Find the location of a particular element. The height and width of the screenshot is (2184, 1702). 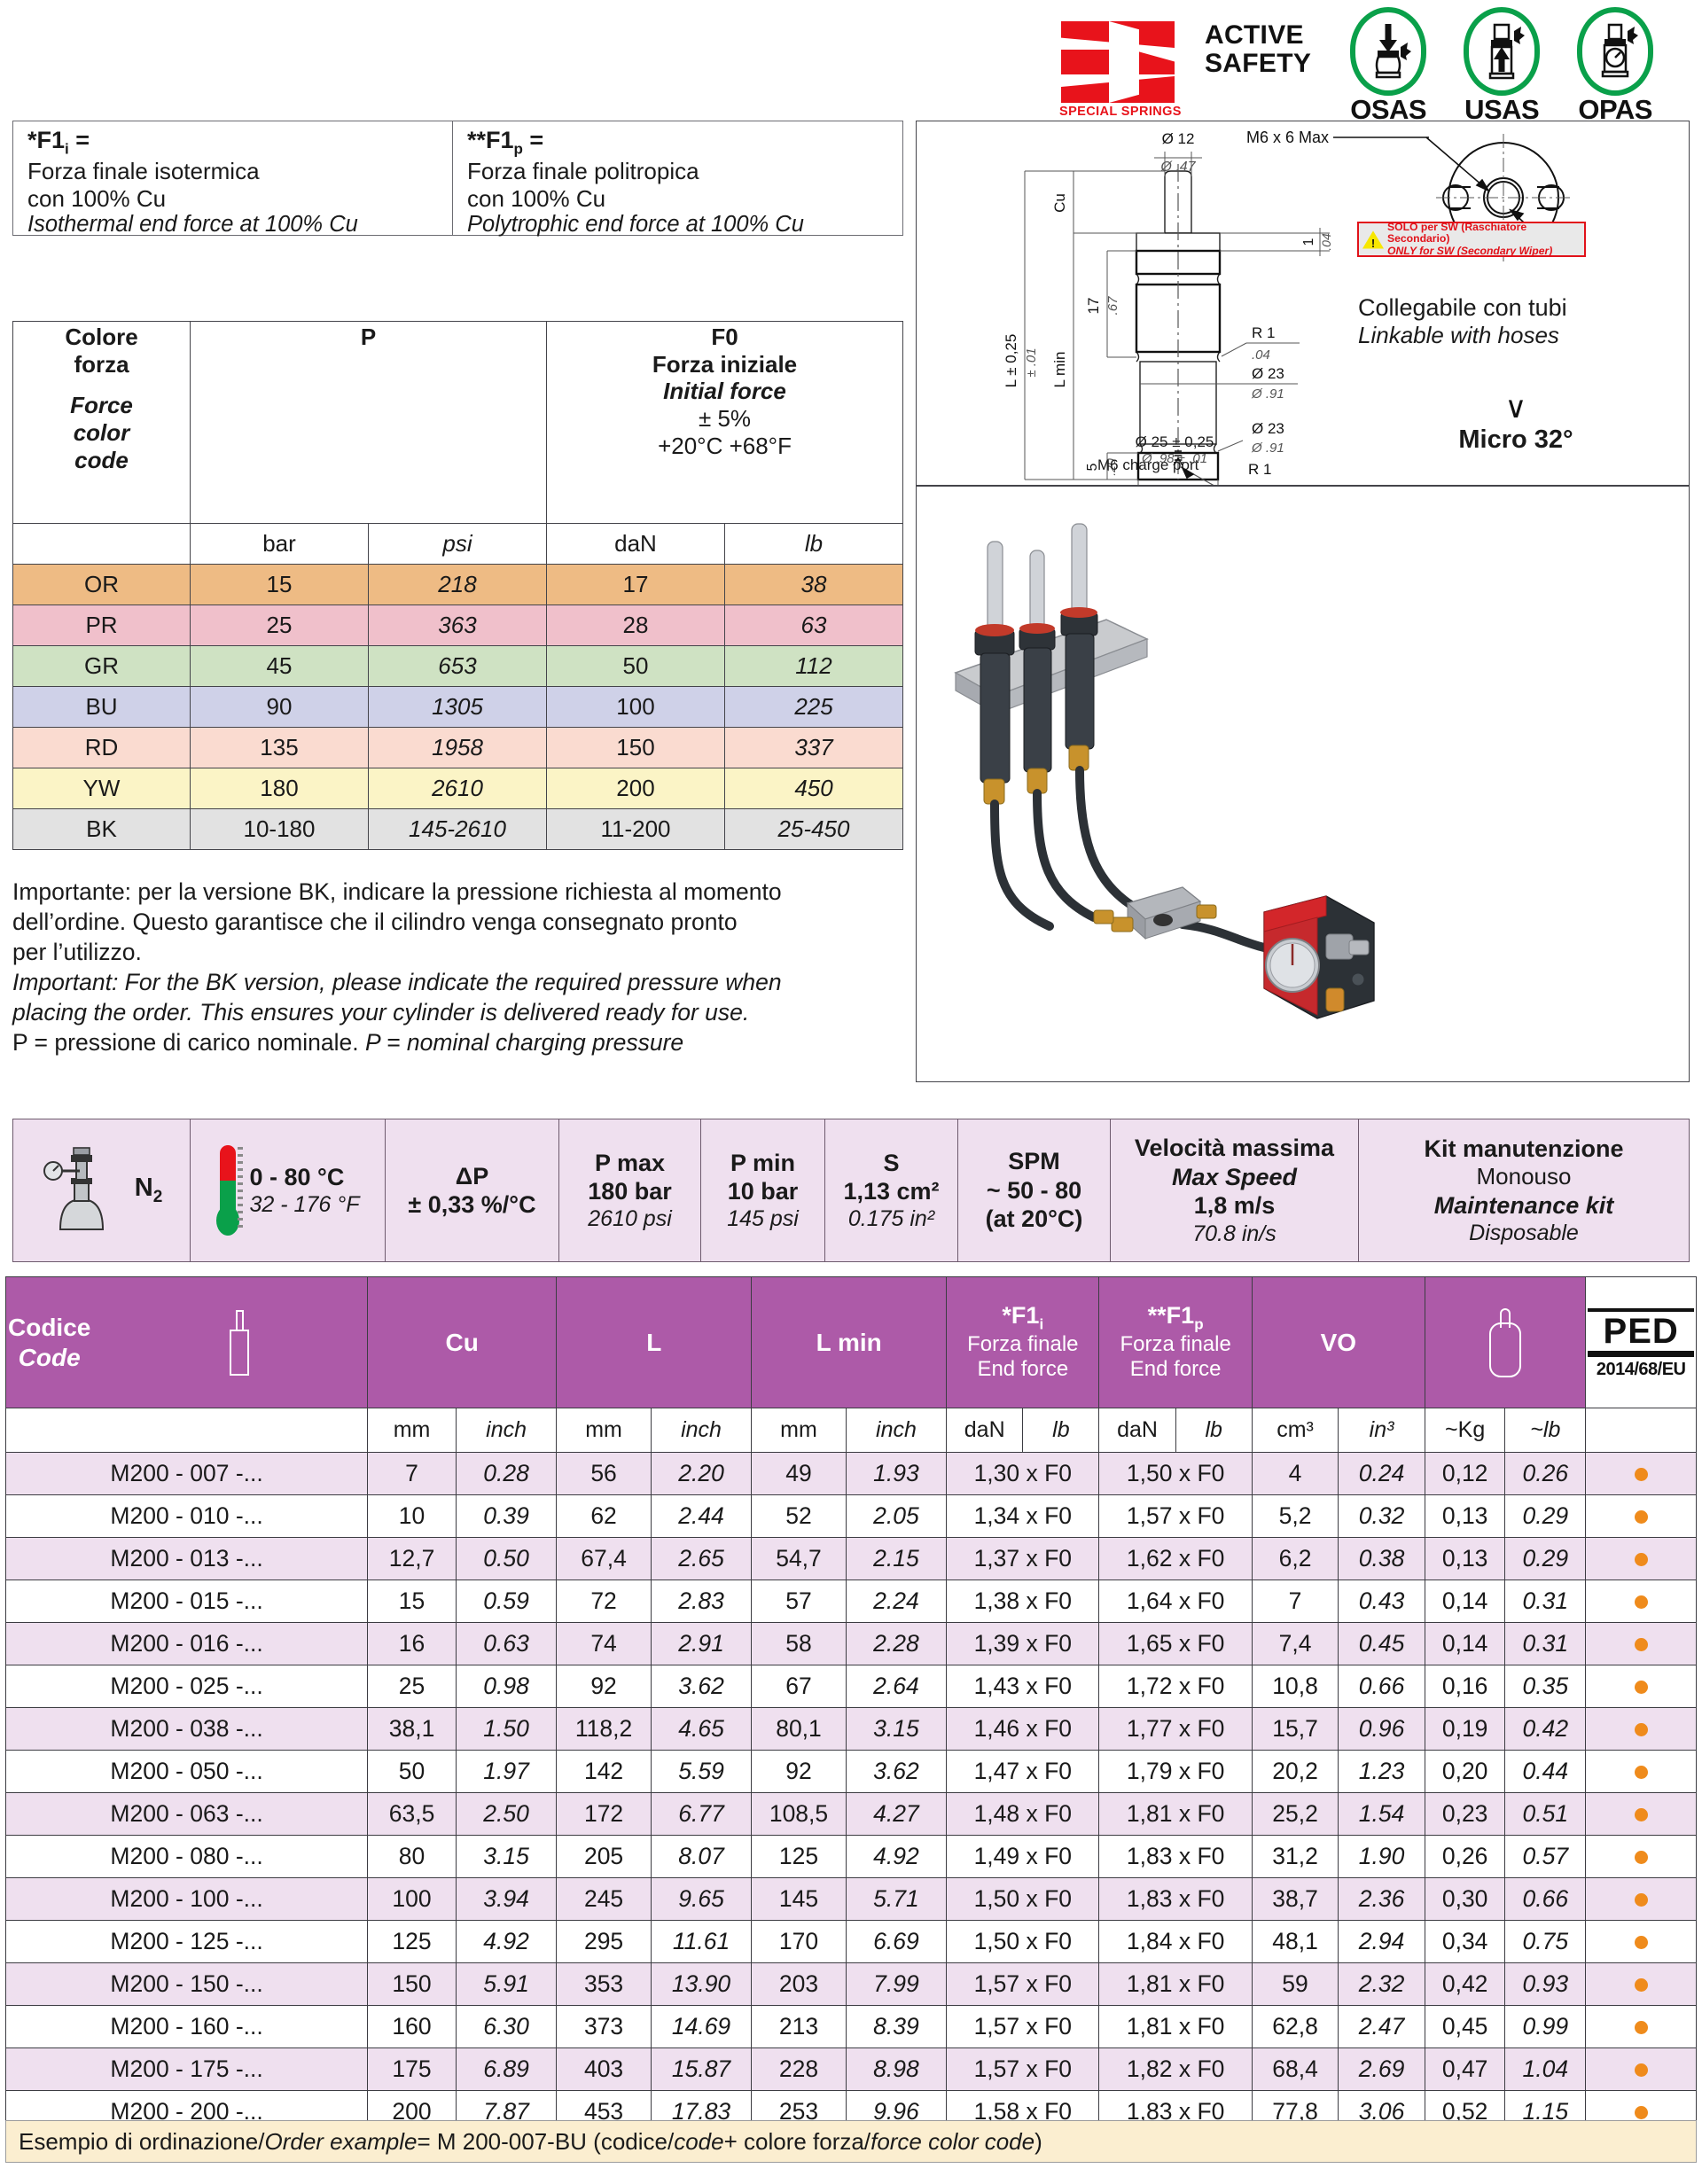

cell-l-inch: 3.62 is located at coordinates (701, 1686).